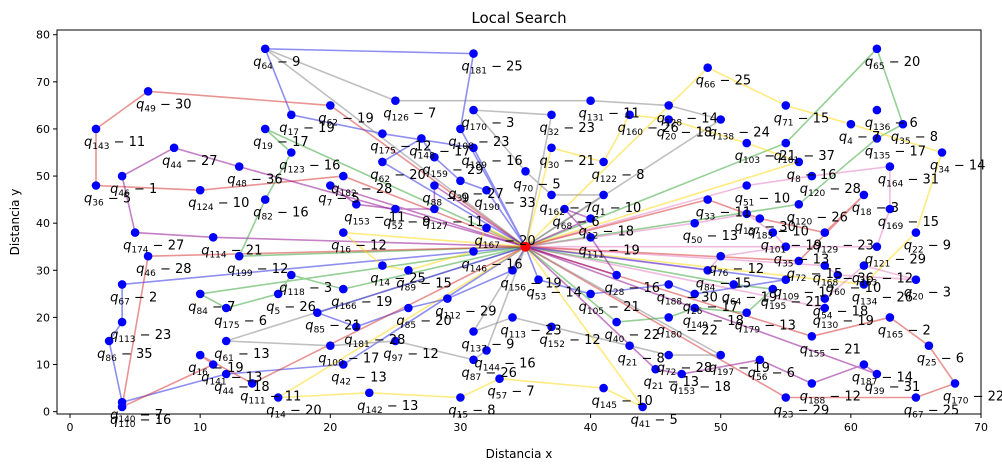  What do you see at coordinates (554, 294) in the screenshot?
I see `point-label: q53 − 14` at bounding box center [554, 294].